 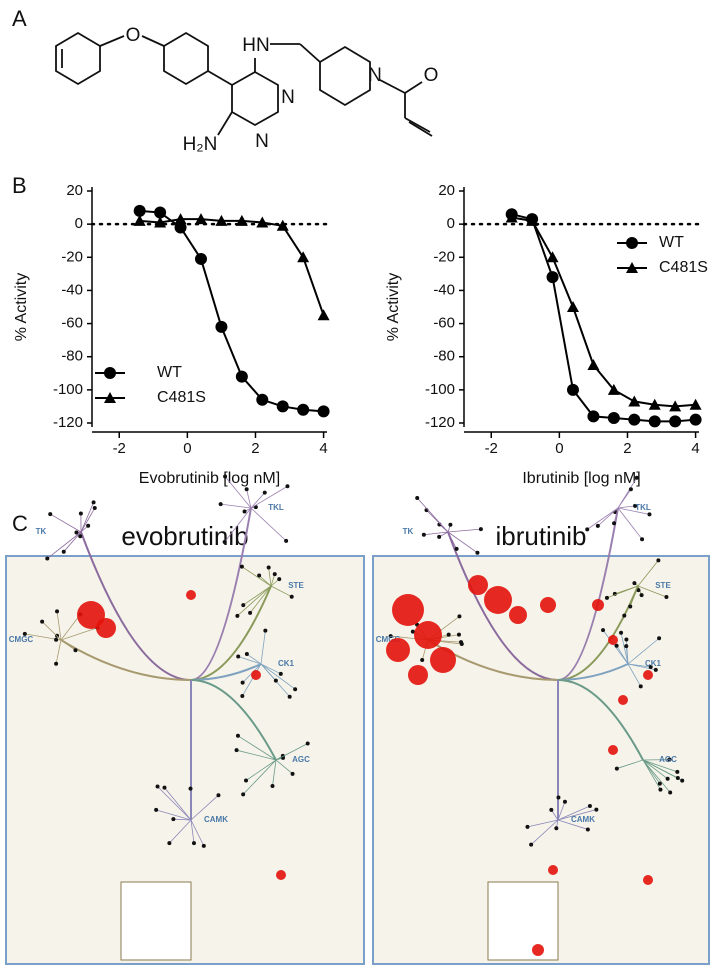 I want to click on atom-label: H₂N, so click(x=200, y=144).